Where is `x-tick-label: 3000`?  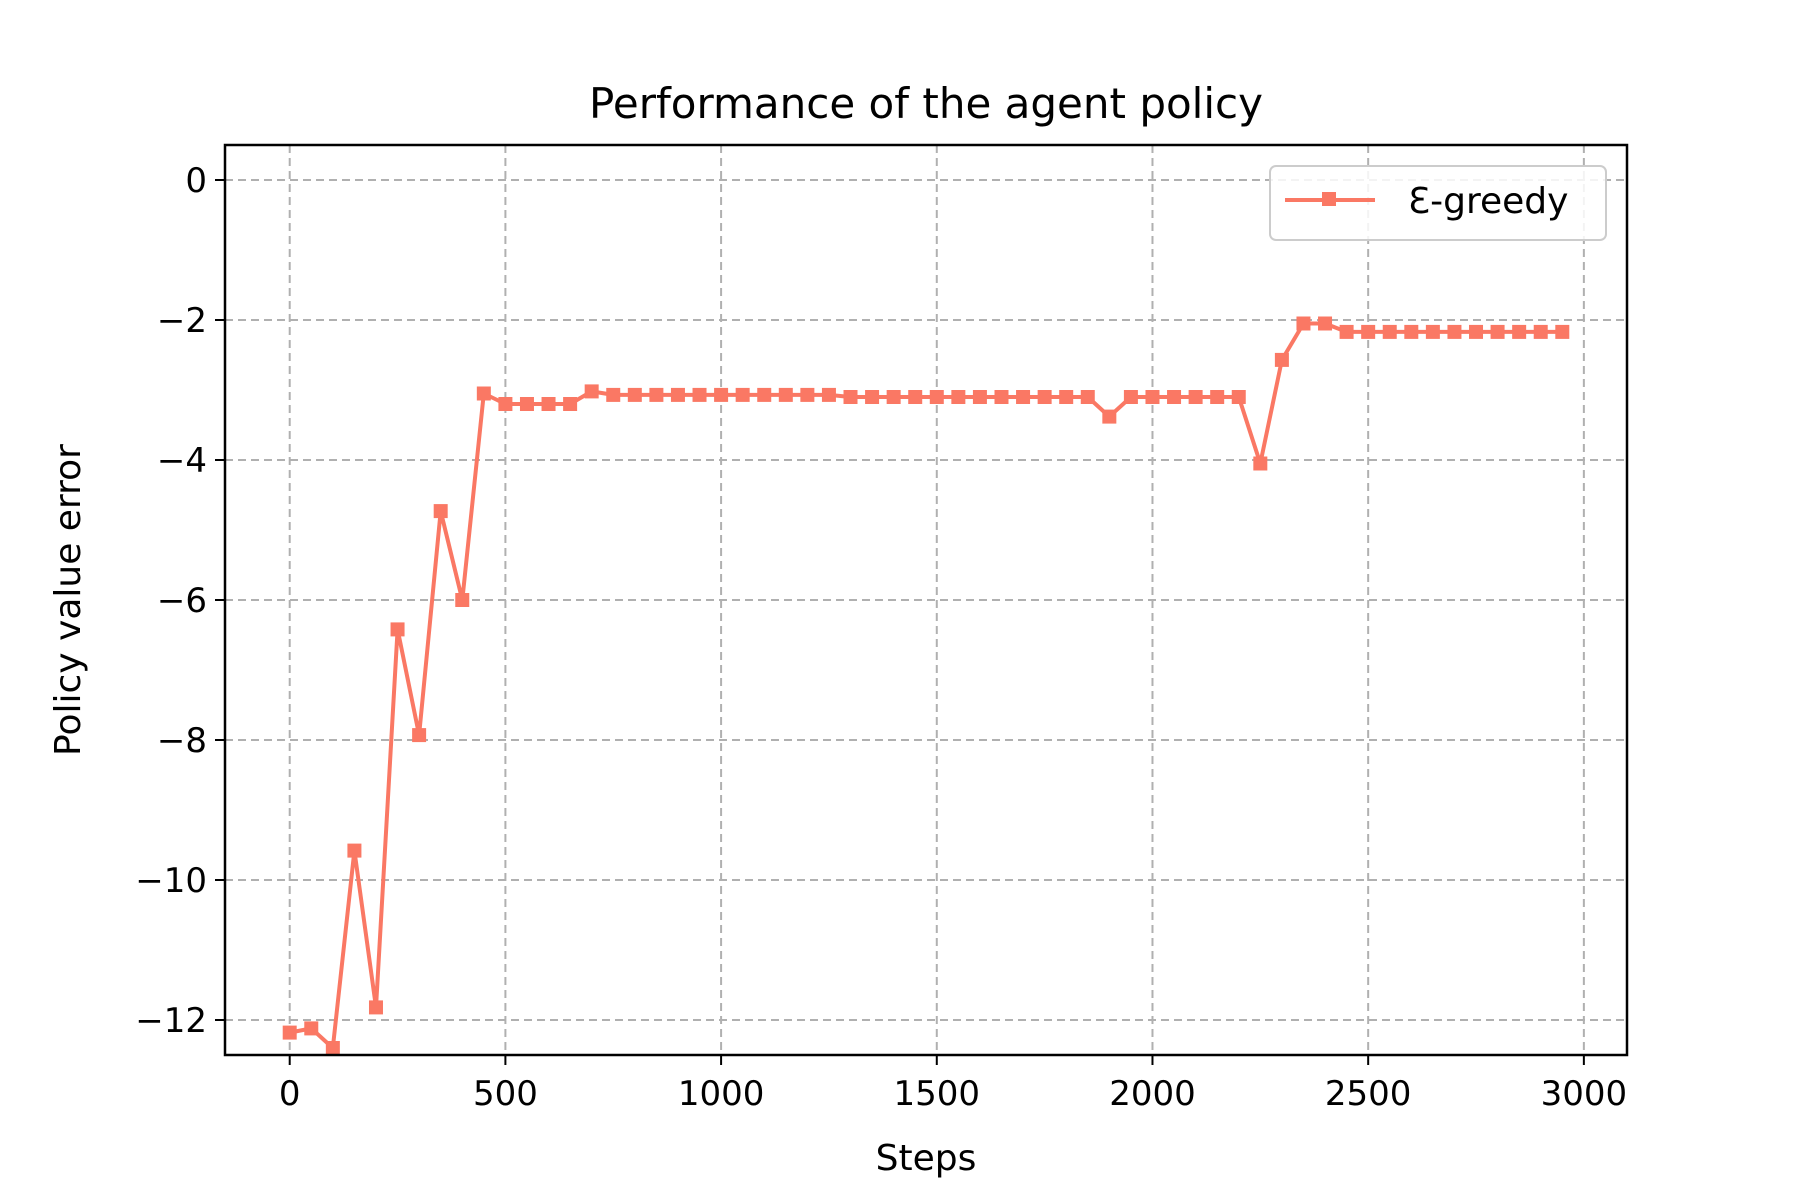
x-tick-label: 3000 is located at coordinates (1584, 1094).